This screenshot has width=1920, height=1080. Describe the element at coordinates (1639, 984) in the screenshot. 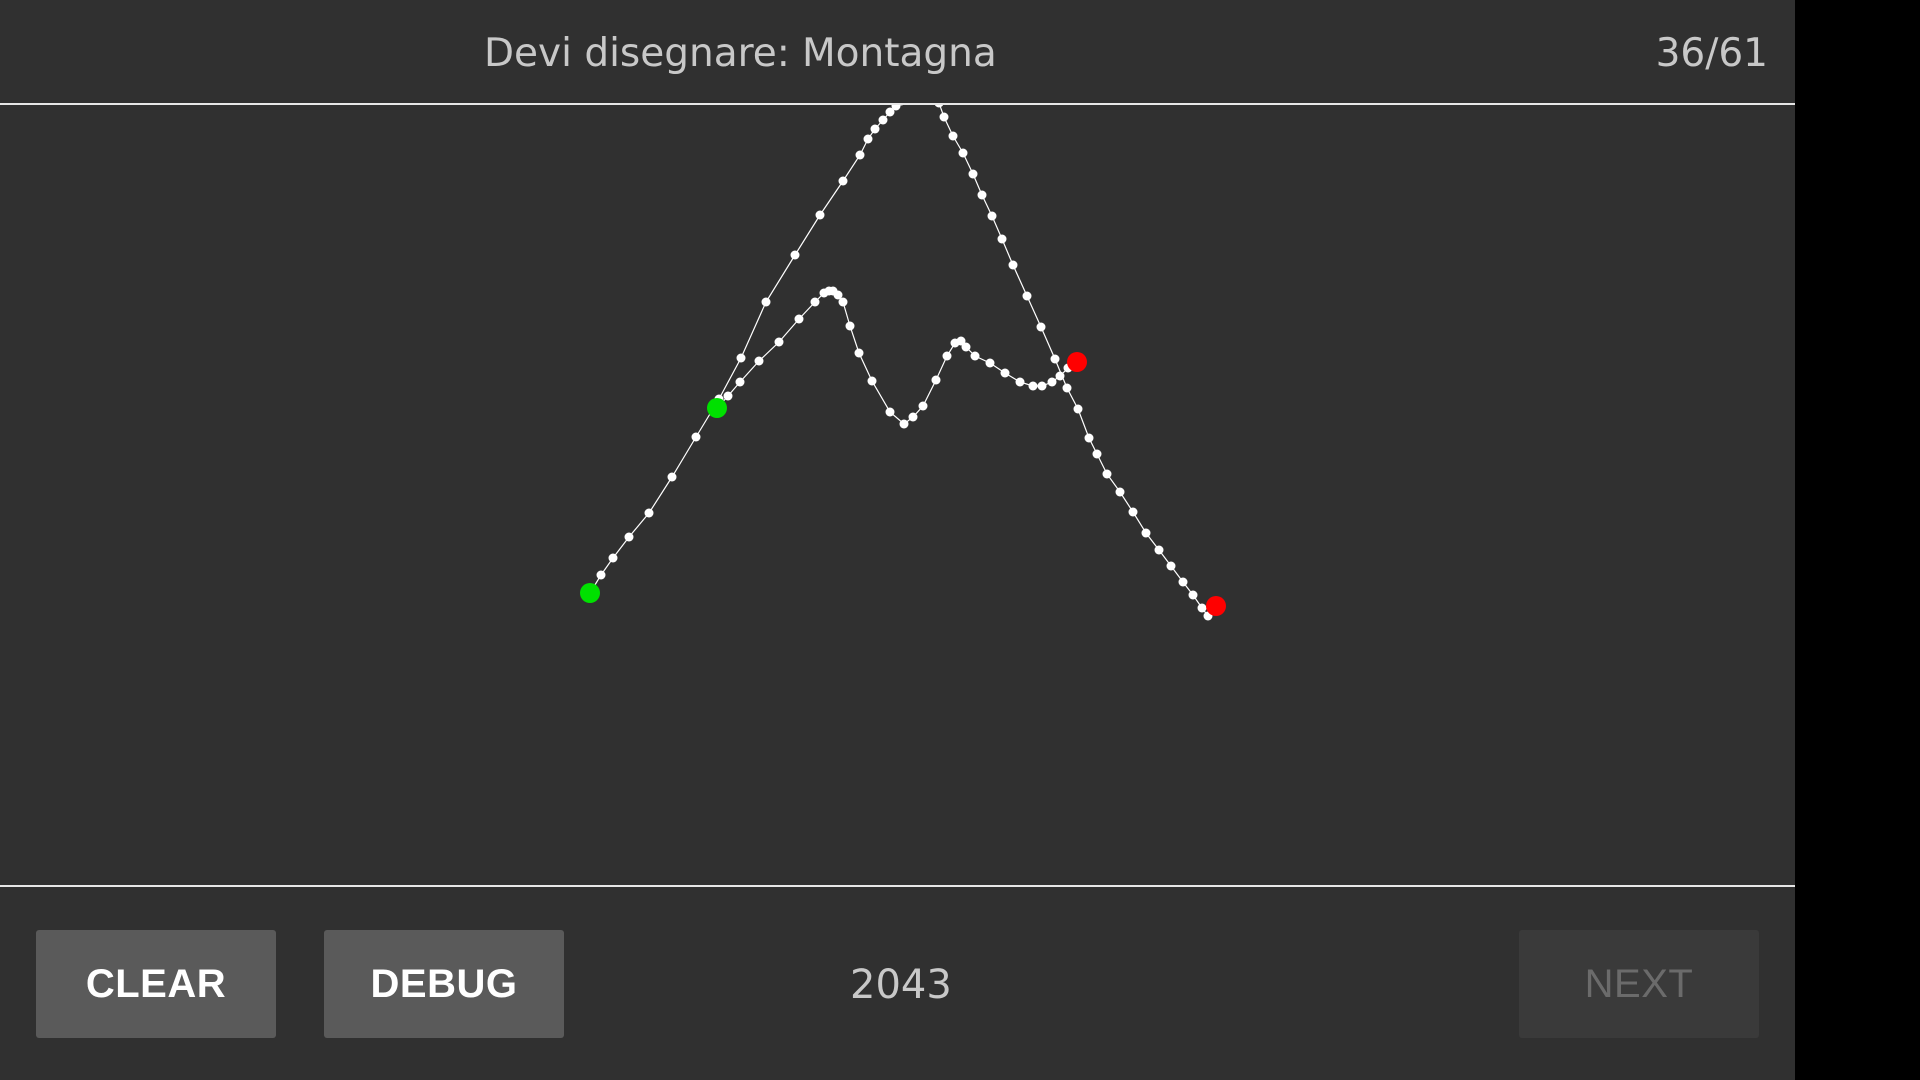

I see `next-button: NEXT` at that location.